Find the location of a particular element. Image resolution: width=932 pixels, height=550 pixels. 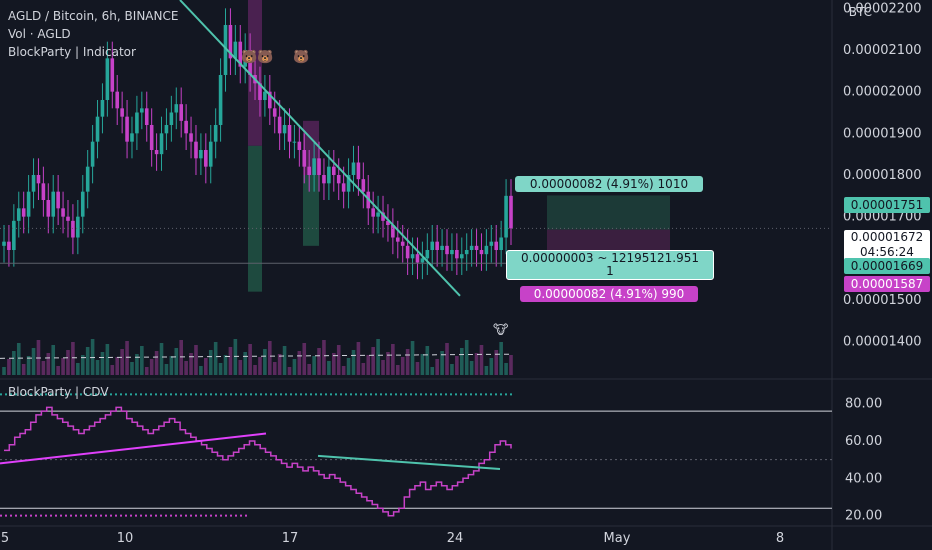

volume-ma-line is located at coordinates (256, 356).